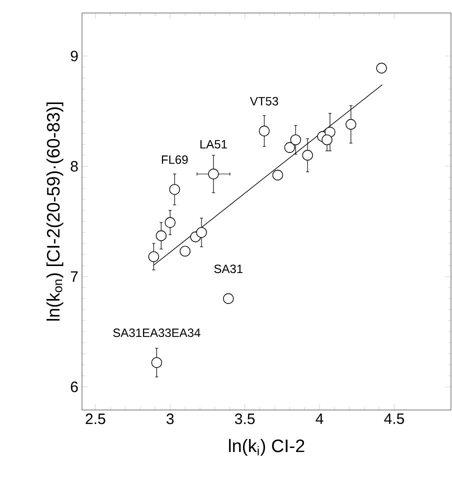 This screenshot has height=500, width=452. Describe the element at coordinates (244, 419) in the screenshot. I see `x-tick-label: 3.5` at that location.